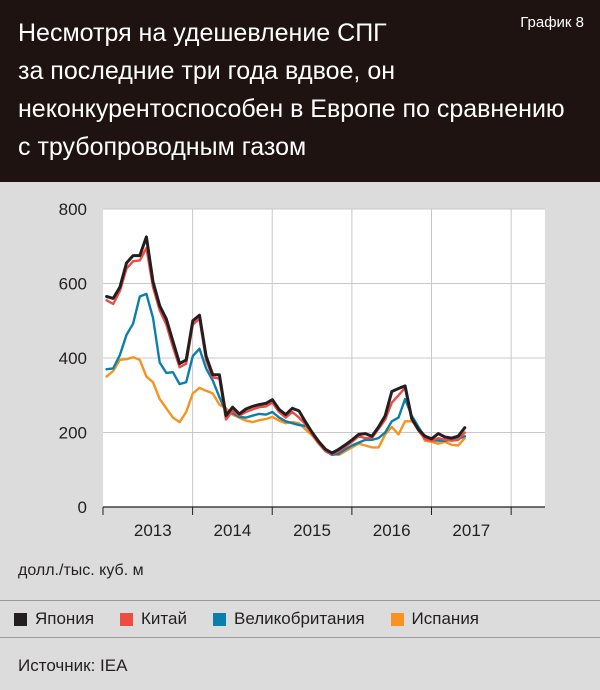 Image resolution: width=600 pixels, height=690 pixels. Describe the element at coordinates (312, 530) in the screenshot. I see `x-tick-label: 2015` at that location.